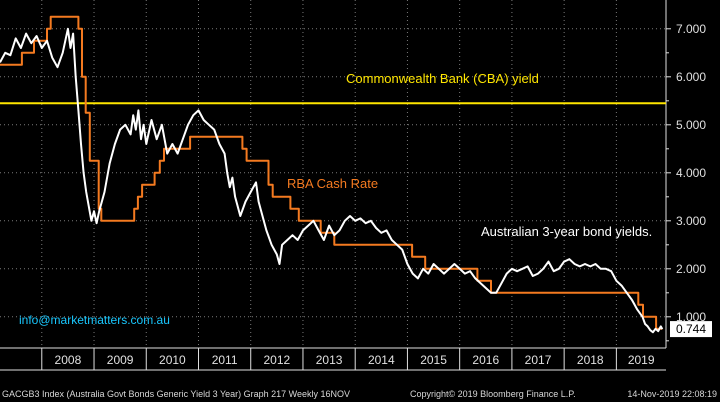 The width and height of the screenshot is (720, 402). What do you see at coordinates (691, 221) in the screenshot?
I see `y-tick-label: 3.000` at bounding box center [691, 221].